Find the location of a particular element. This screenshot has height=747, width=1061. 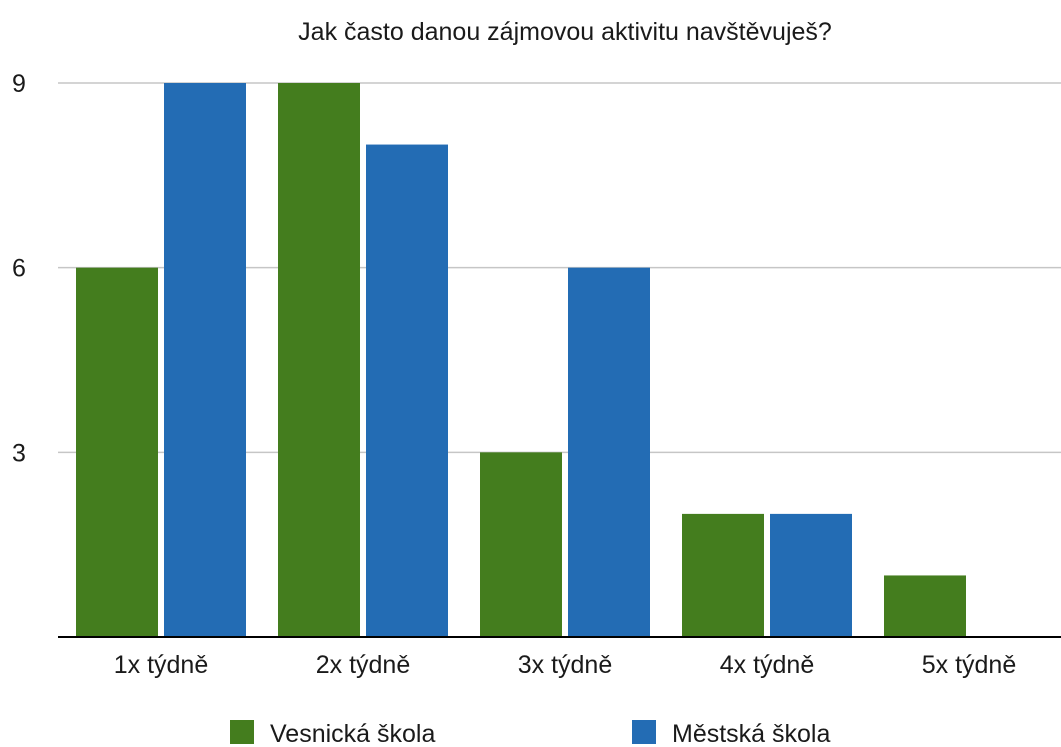

legend-label: Vesnická škola is located at coordinates (352, 733).